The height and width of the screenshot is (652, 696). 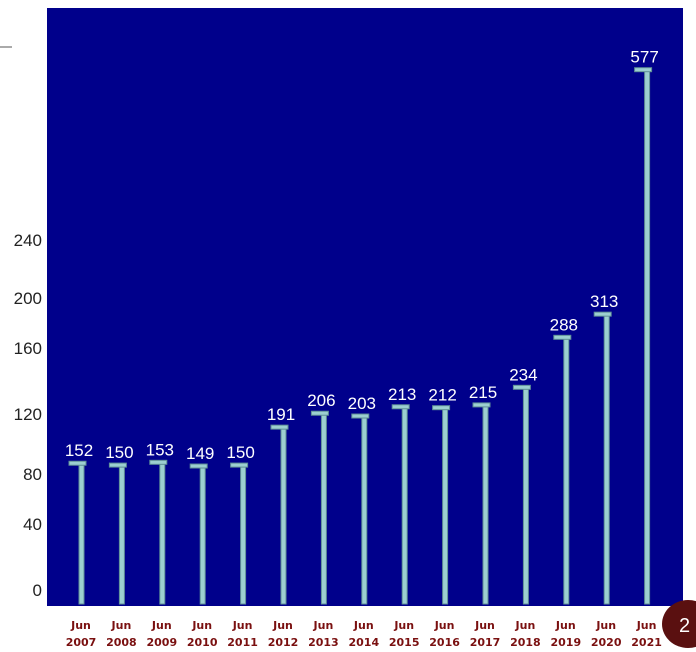 What do you see at coordinates (200, 453) in the screenshot?
I see `data-label: 149` at bounding box center [200, 453].